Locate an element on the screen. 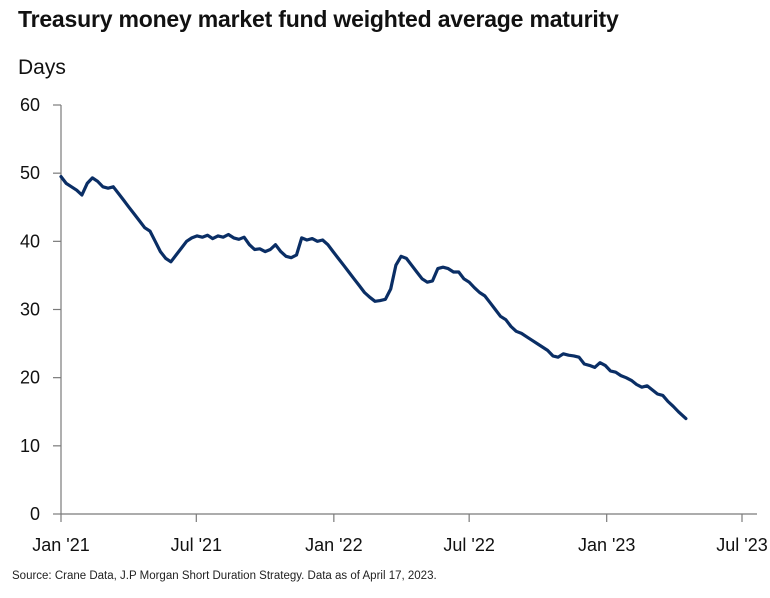  x-tick-label: Jul '21 is located at coordinates (196, 545).